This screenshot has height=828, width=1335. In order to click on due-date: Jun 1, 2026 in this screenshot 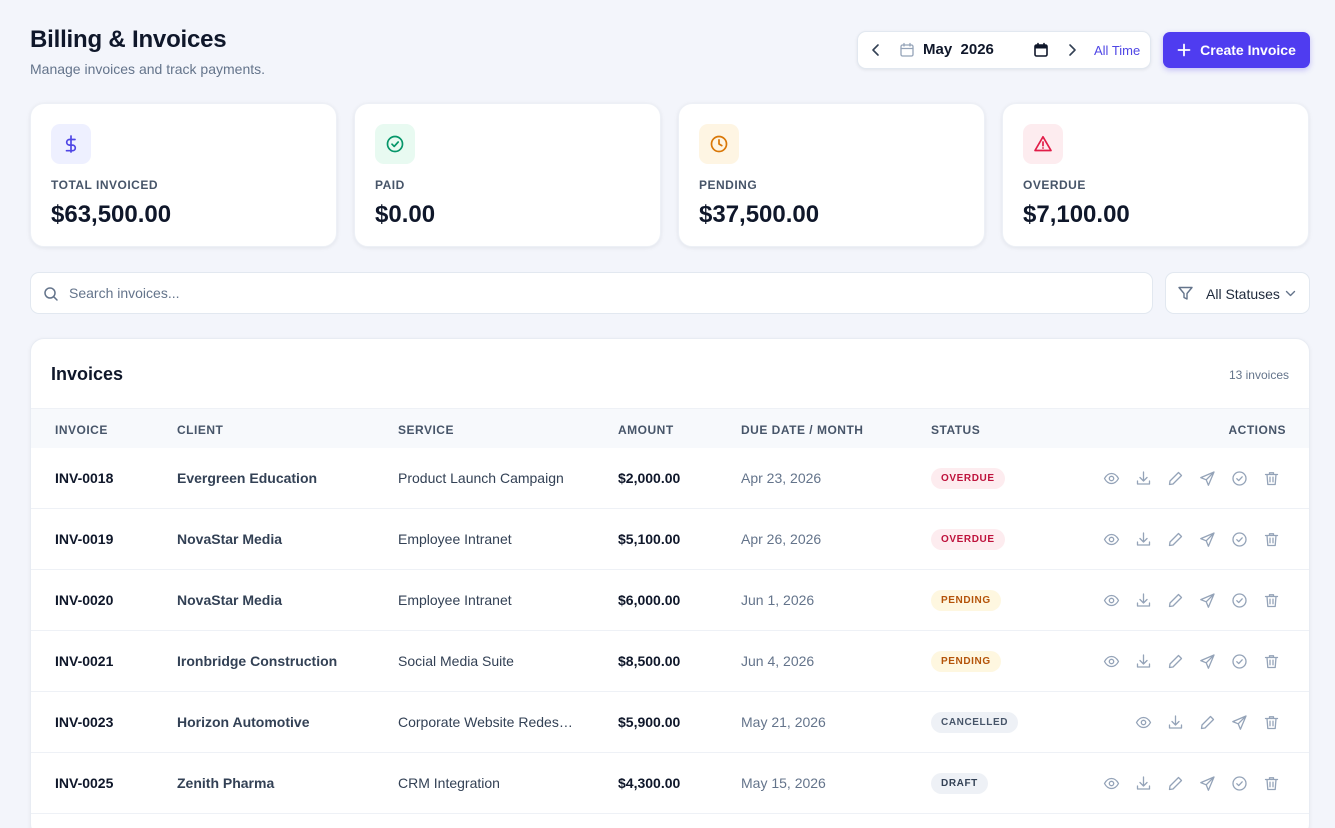, I will do `click(778, 600)`.